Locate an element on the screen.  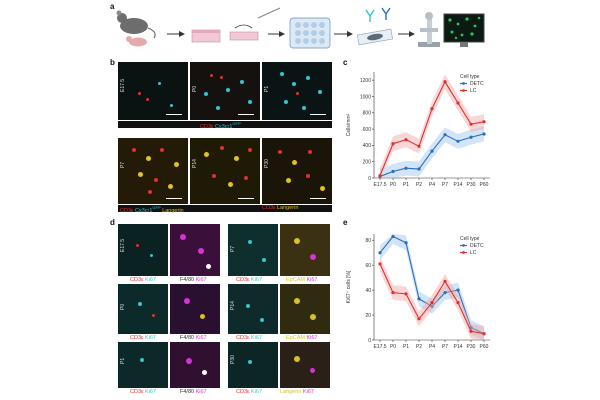
caption-d-row3-b: F4/80 Ki67 is located at coordinates (193, 392).